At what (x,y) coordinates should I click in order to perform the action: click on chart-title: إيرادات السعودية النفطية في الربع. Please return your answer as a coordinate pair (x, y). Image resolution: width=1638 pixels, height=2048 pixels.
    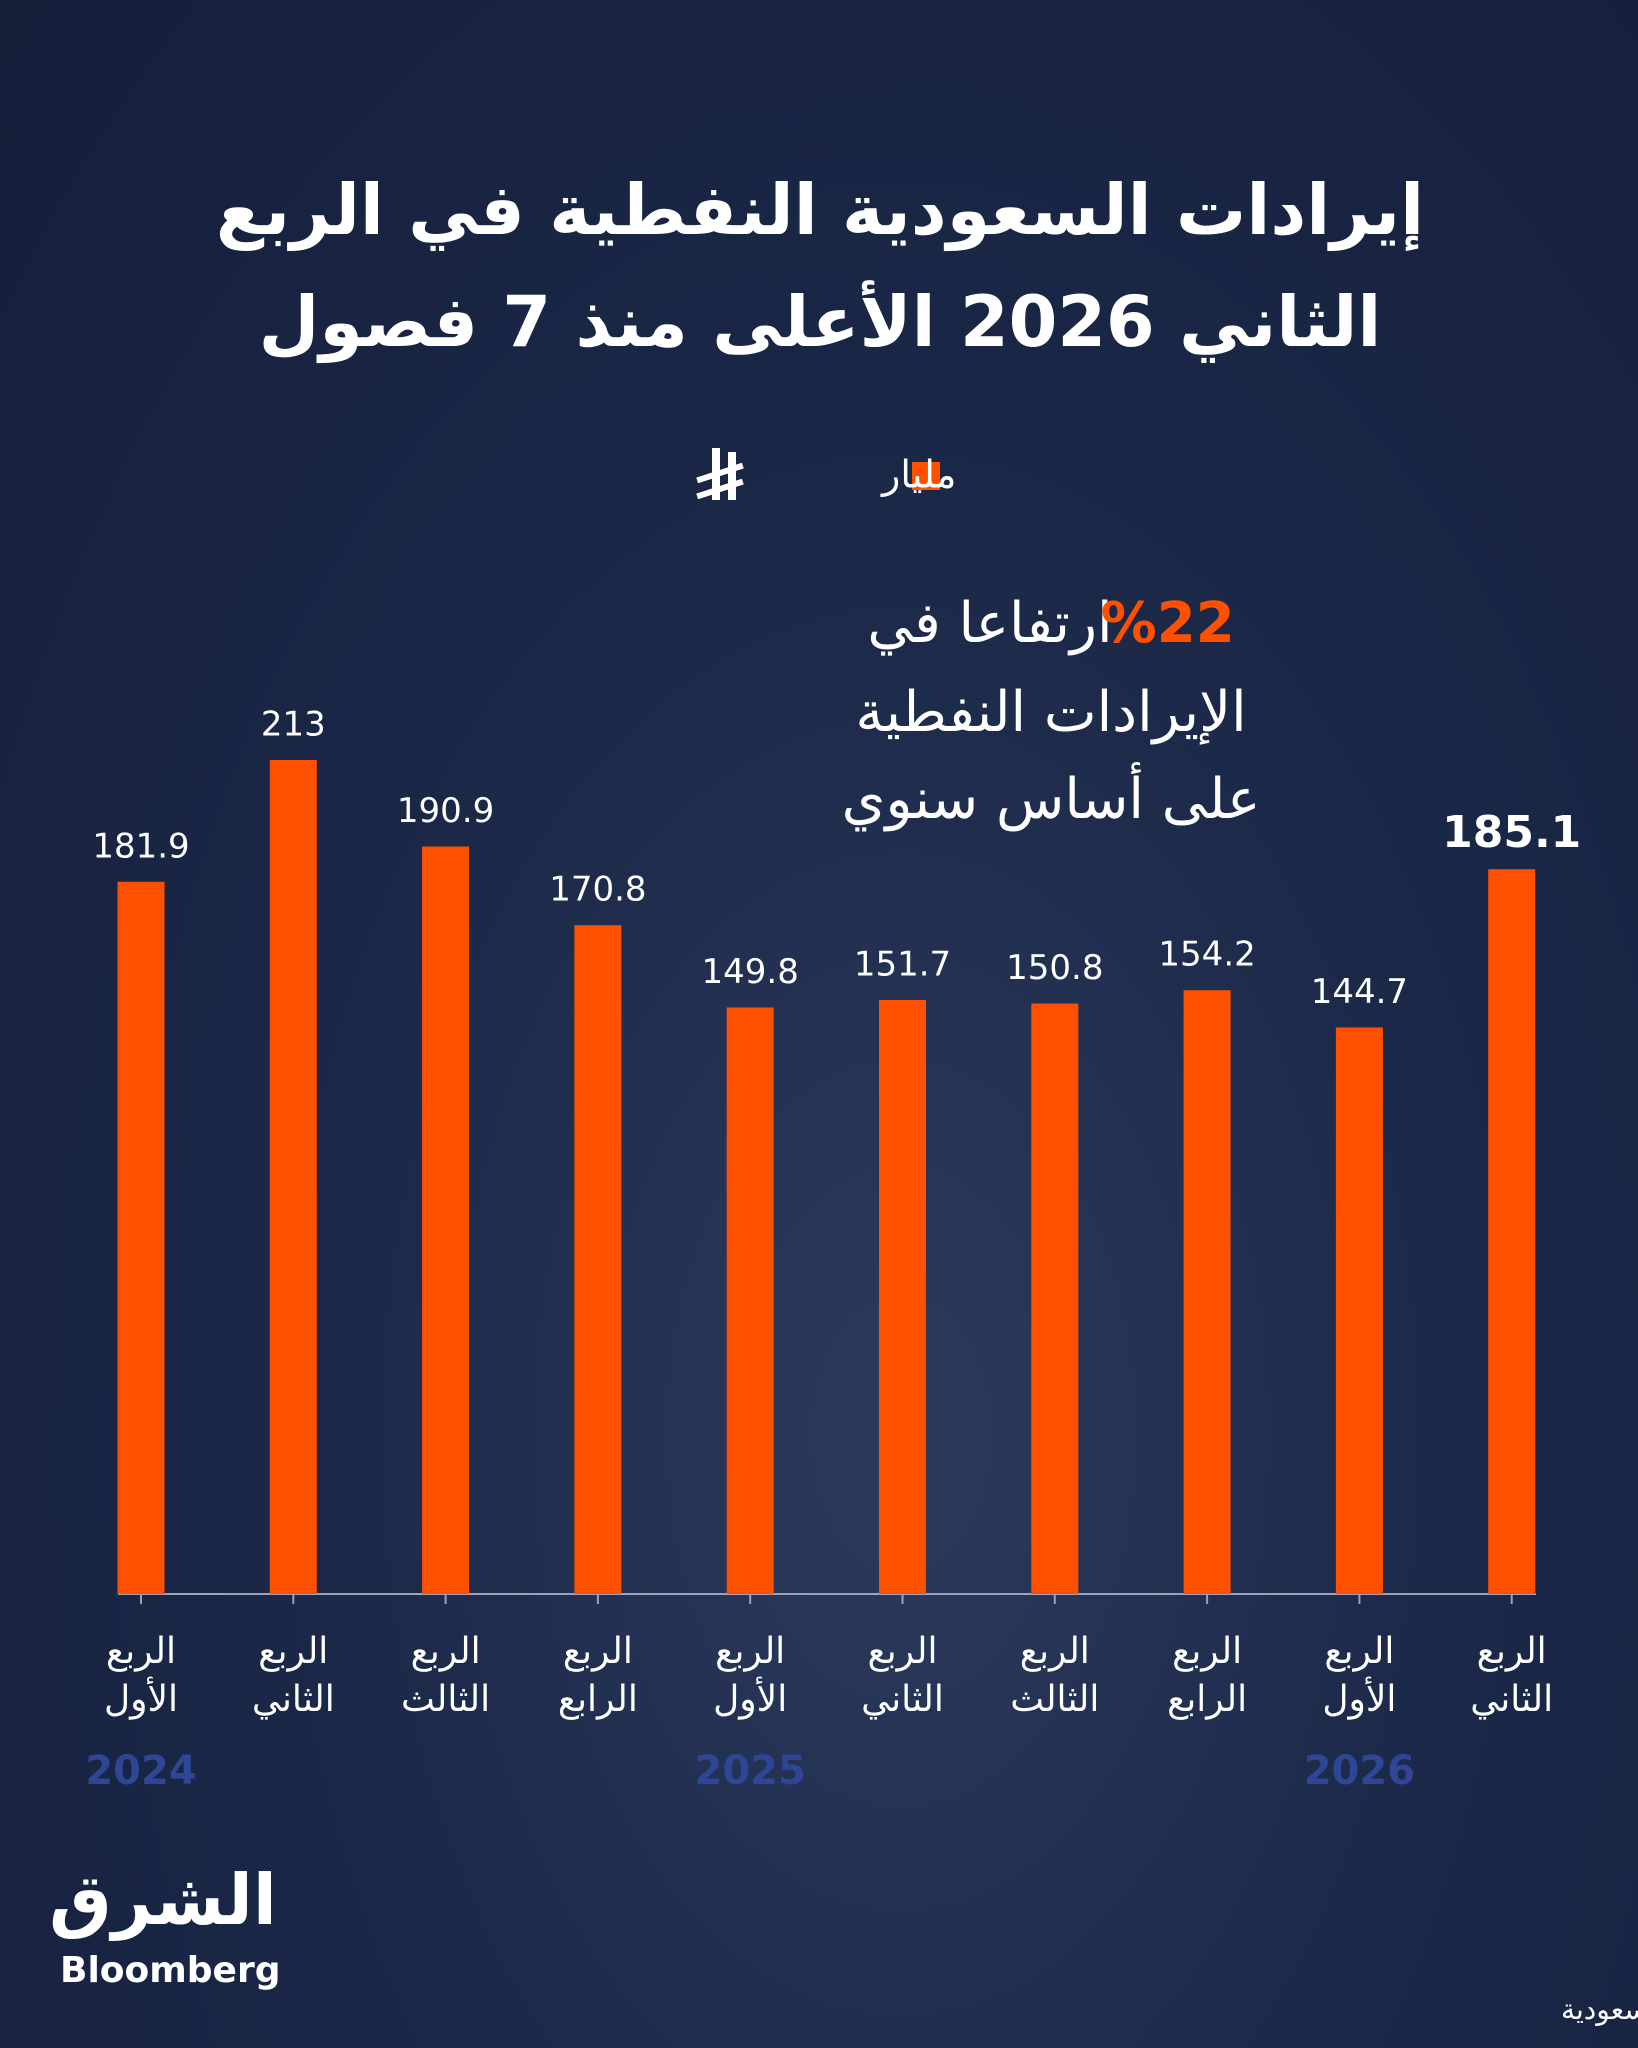
    Looking at the image, I should click on (820, 210).